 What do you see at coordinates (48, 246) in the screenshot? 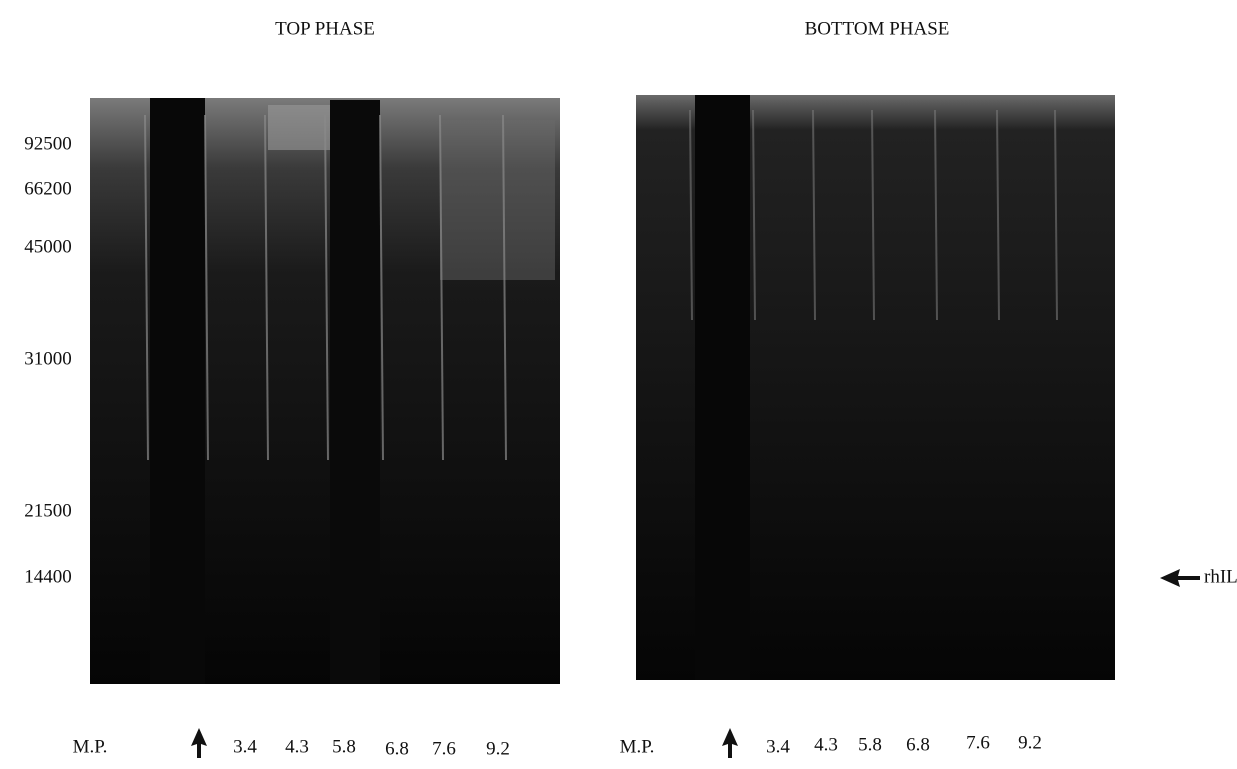
I see `marker-label: 45000` at bounding box center [48, 246].